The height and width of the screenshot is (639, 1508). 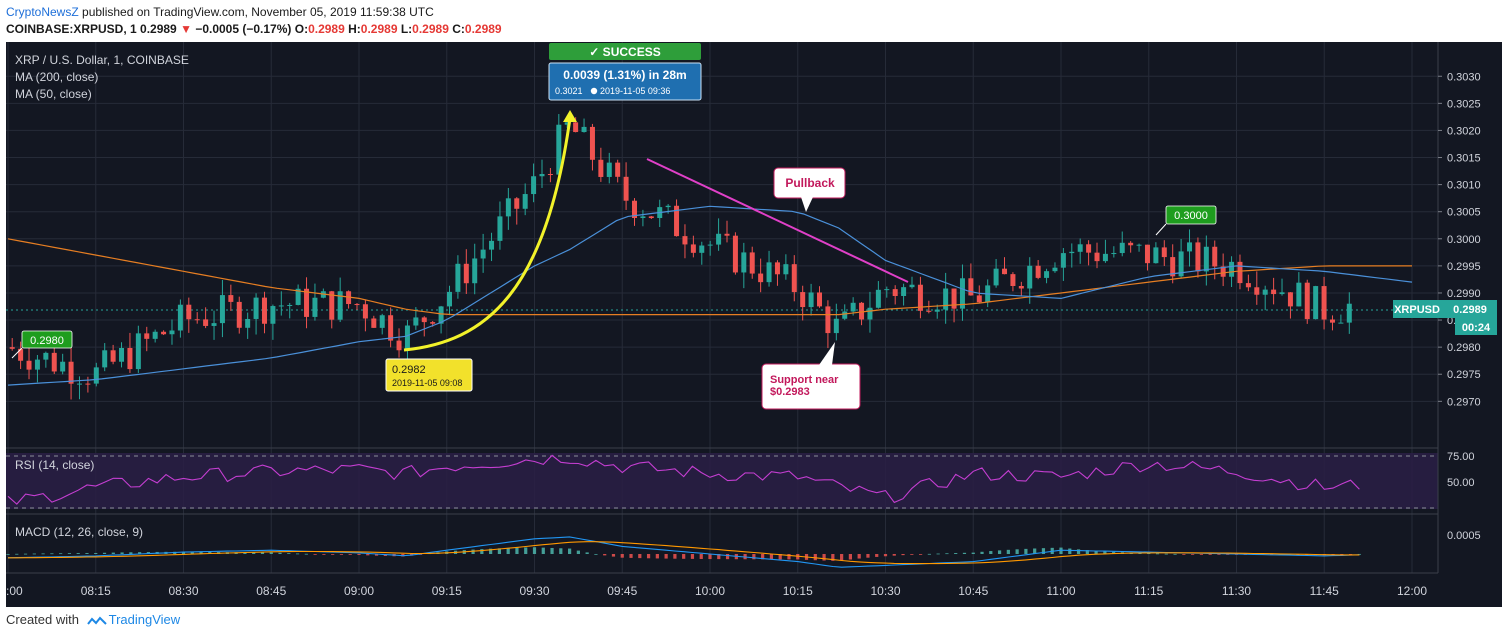 I want to click on price-tick-label: 0.2970, so click(x=1464, y=402).